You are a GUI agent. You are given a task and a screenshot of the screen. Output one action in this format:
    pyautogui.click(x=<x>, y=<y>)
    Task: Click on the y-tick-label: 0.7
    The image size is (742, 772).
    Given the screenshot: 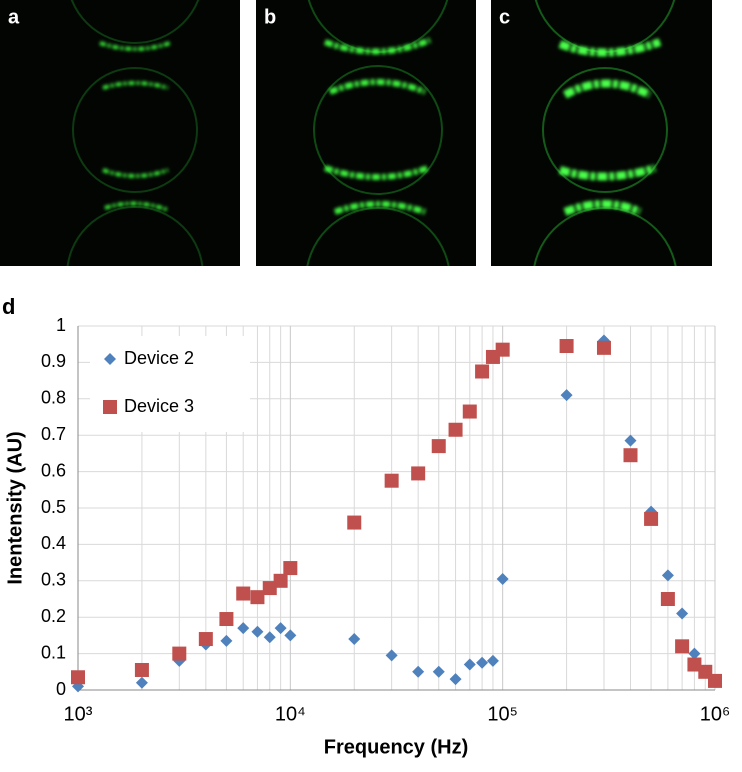 What is the action you would take?
    pyautogui.click(x=53, y=434)
    